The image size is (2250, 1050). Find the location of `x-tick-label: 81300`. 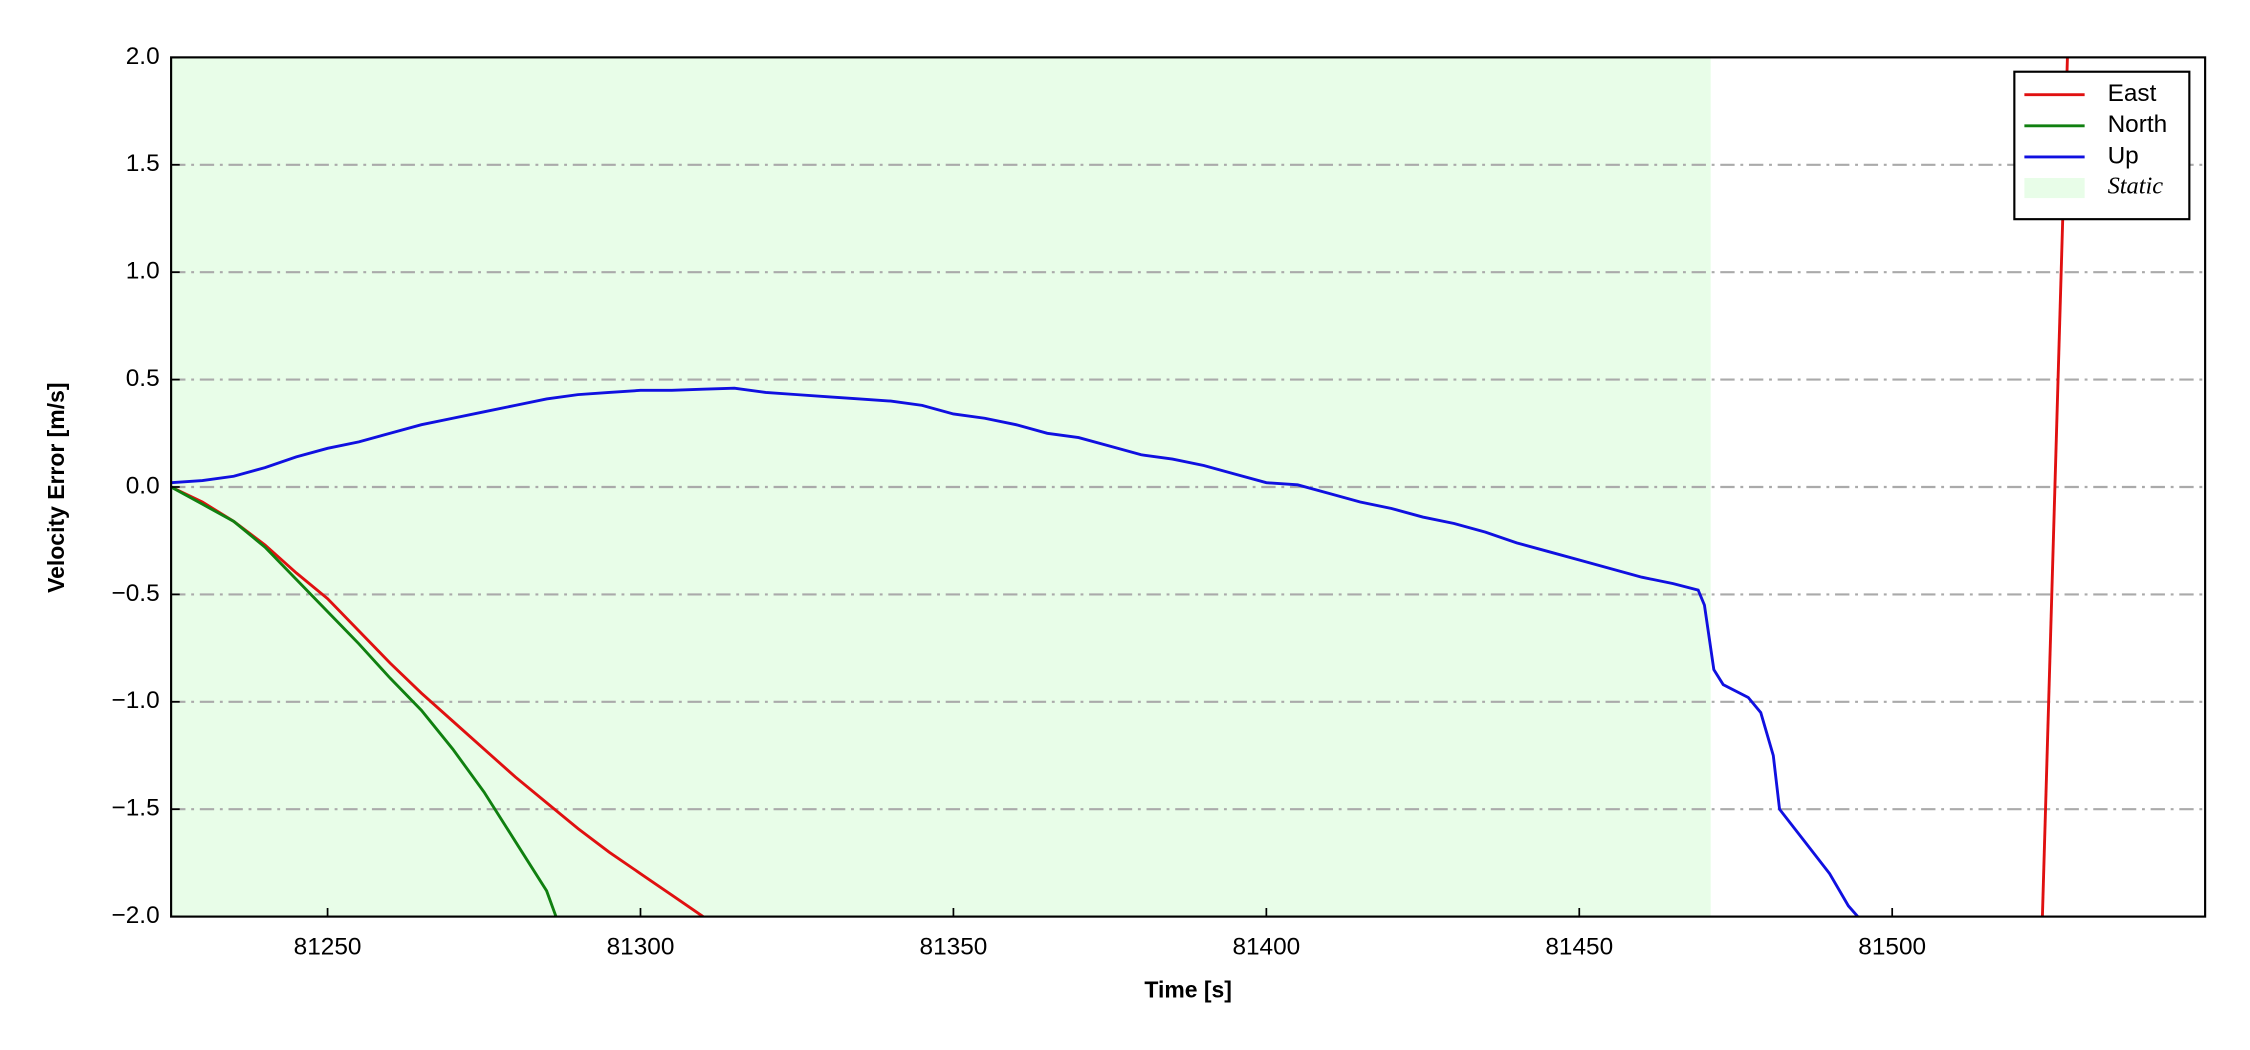

x-tick-label: 81300 is located at coordinates (641, 947).